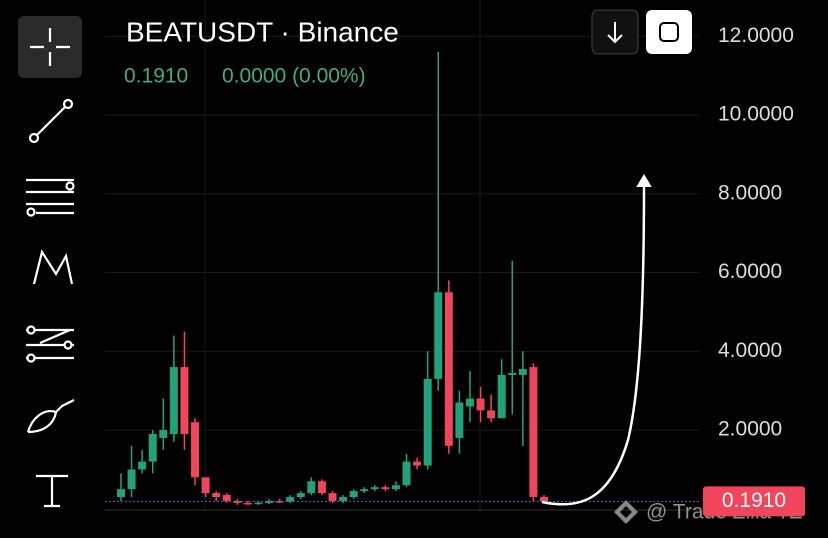 This screenshot has height=538, width=828. What do you see at coordinates (750, 429) in the screenshot?
I see `y-tick-label: 2.0000` at bounding box center [750, 429].